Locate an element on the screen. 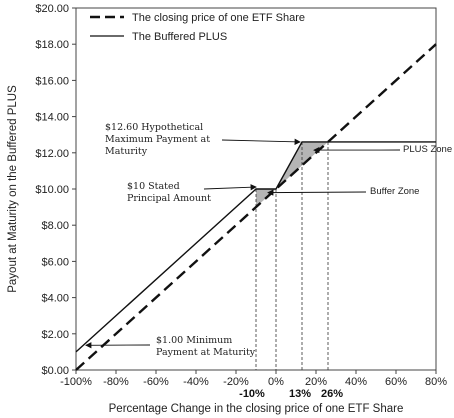  y-tick-label: $8.00 is located at coordinates (55, 226).